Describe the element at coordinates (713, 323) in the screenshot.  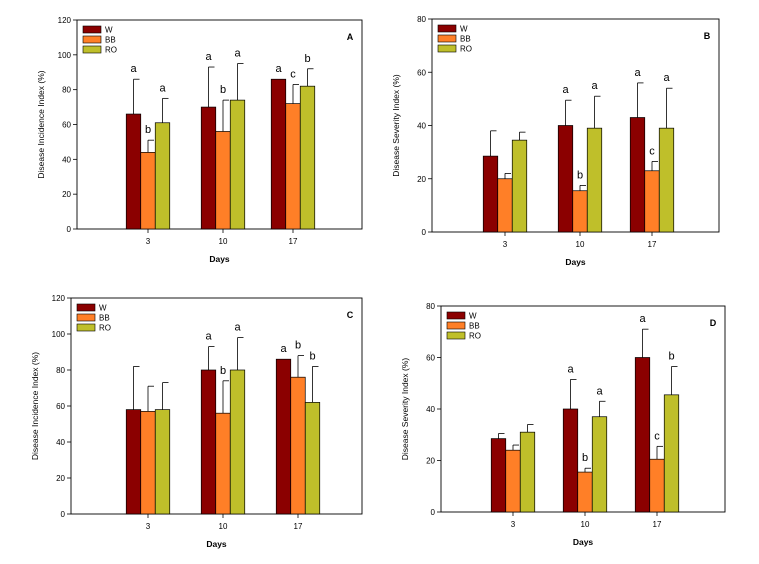
I see `panel-label: D` at that location.